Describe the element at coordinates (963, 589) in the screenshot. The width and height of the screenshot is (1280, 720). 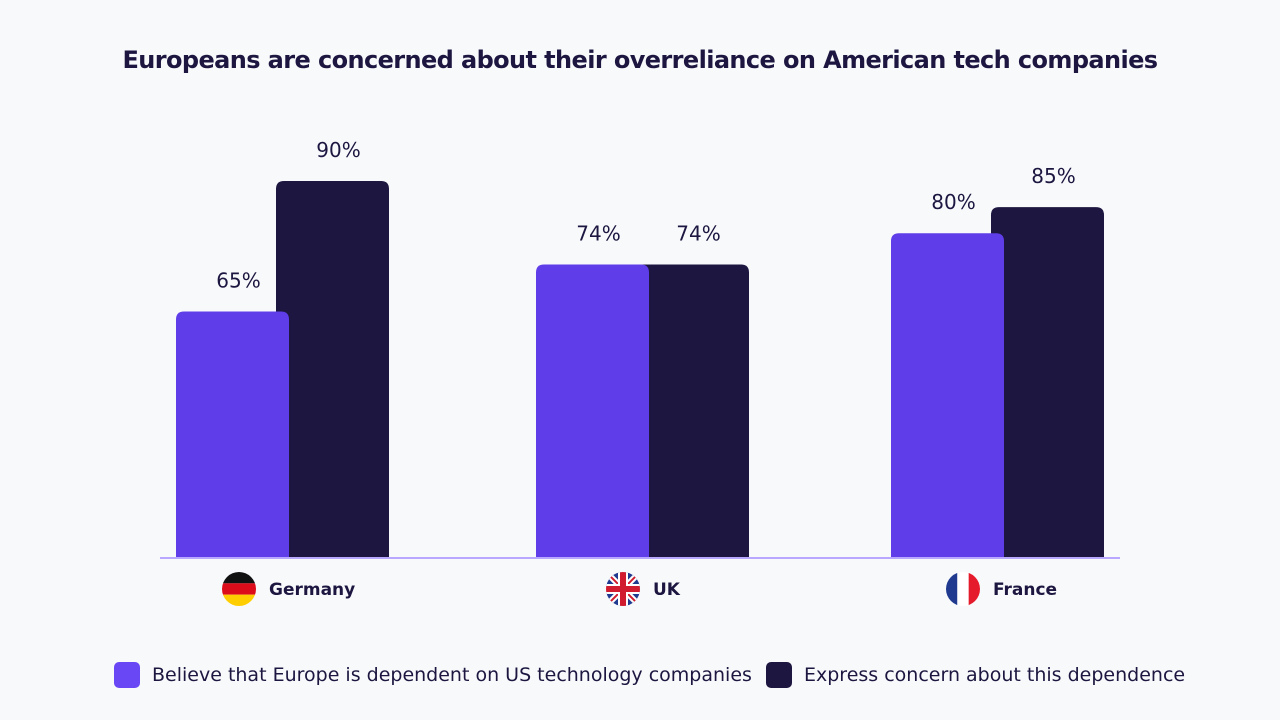
I see `france-flag-icon` at that location.